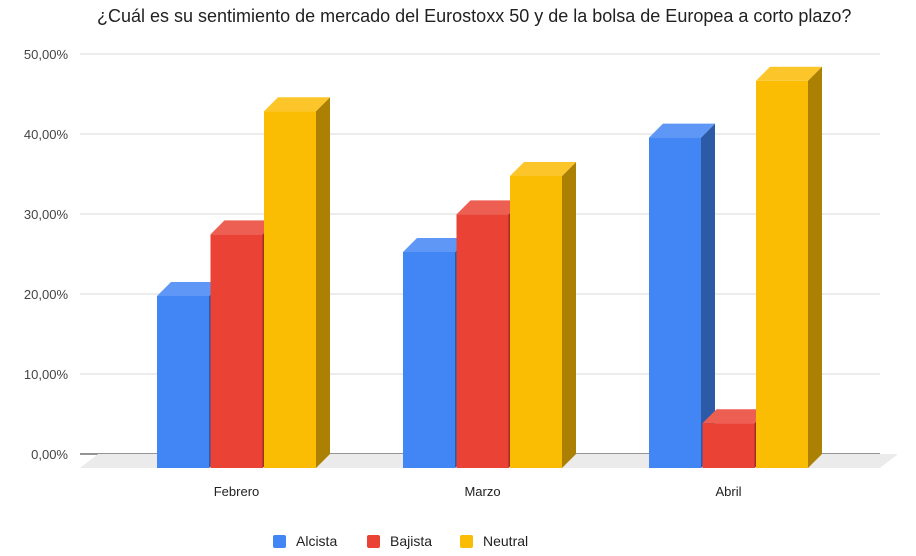 The width and height of the screenshot is (916, 556). Describe the element at coordinates (429, 360) in the screenshot. I see `bar-alcista-marzo` at that location.